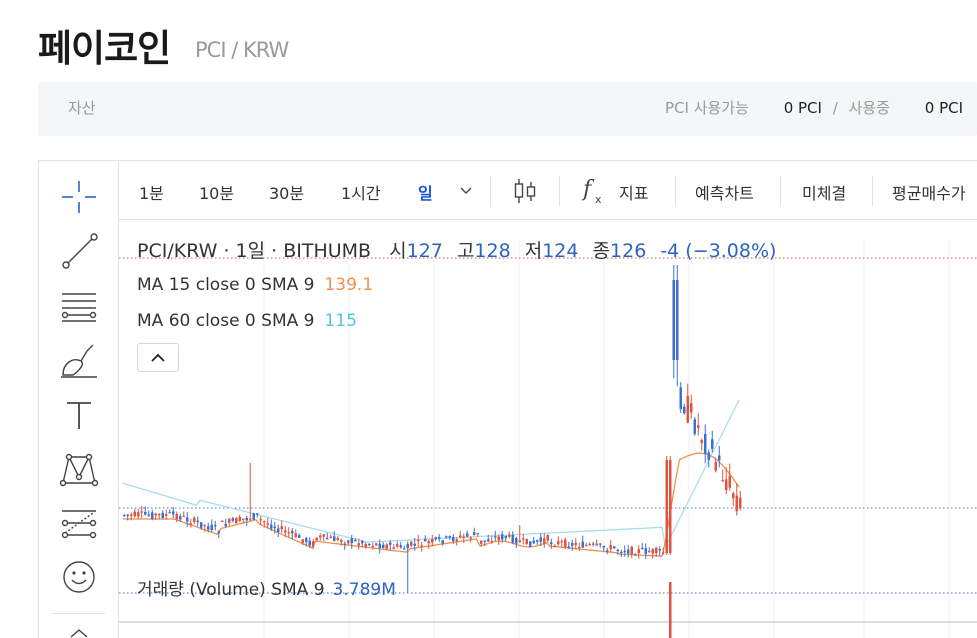 The width and height of the screenshot is (977, 638). I want to click on forecast-icon, so click(79, 523).